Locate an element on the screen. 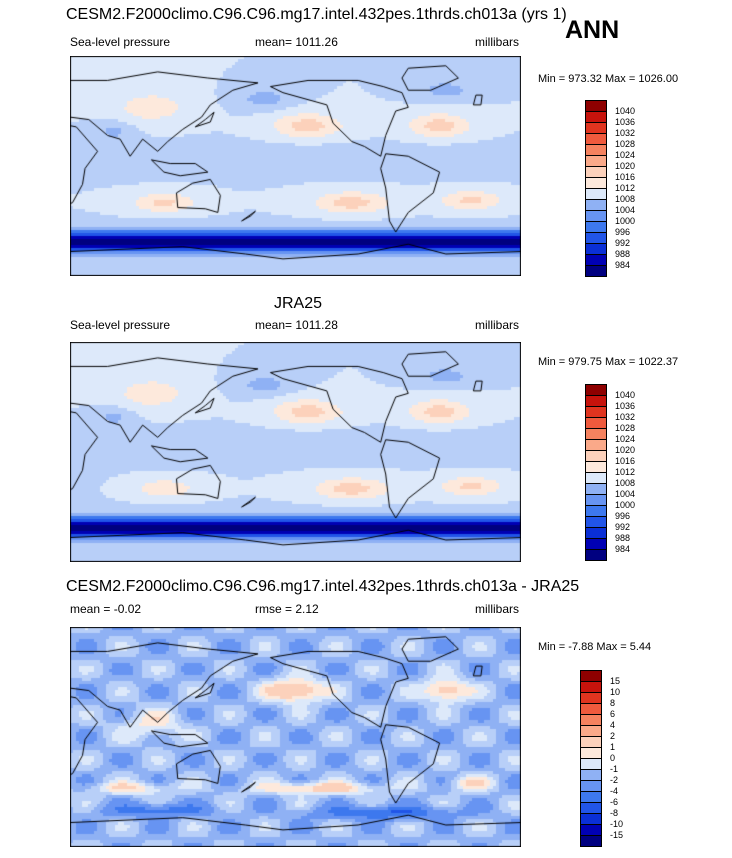  panel1-colorbar-label: 1012 is located at coordinates (625, 188).